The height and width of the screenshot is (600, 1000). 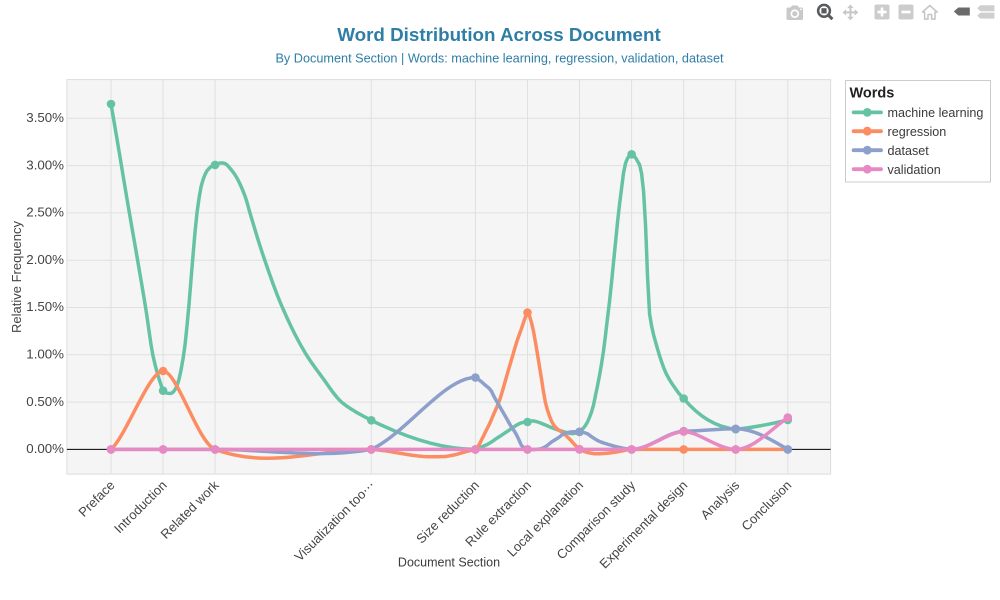 What do you see at coordinates (45, 401) in the screenshot?
I see `svg-text: 0.50%` at bounding box center [45, 401].